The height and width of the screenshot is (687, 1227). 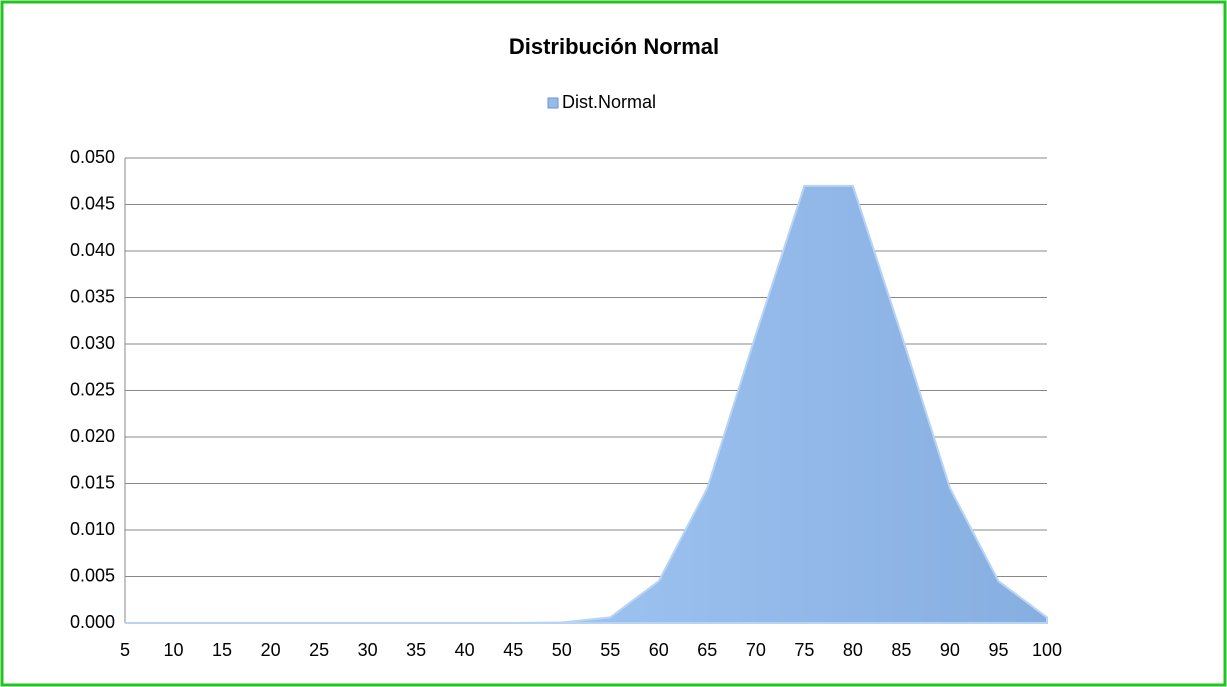 What do you see at coordinates (92, 203) in the screenshot?
I see `y-tick-label: 0.045` at bounding box center [92, 203].